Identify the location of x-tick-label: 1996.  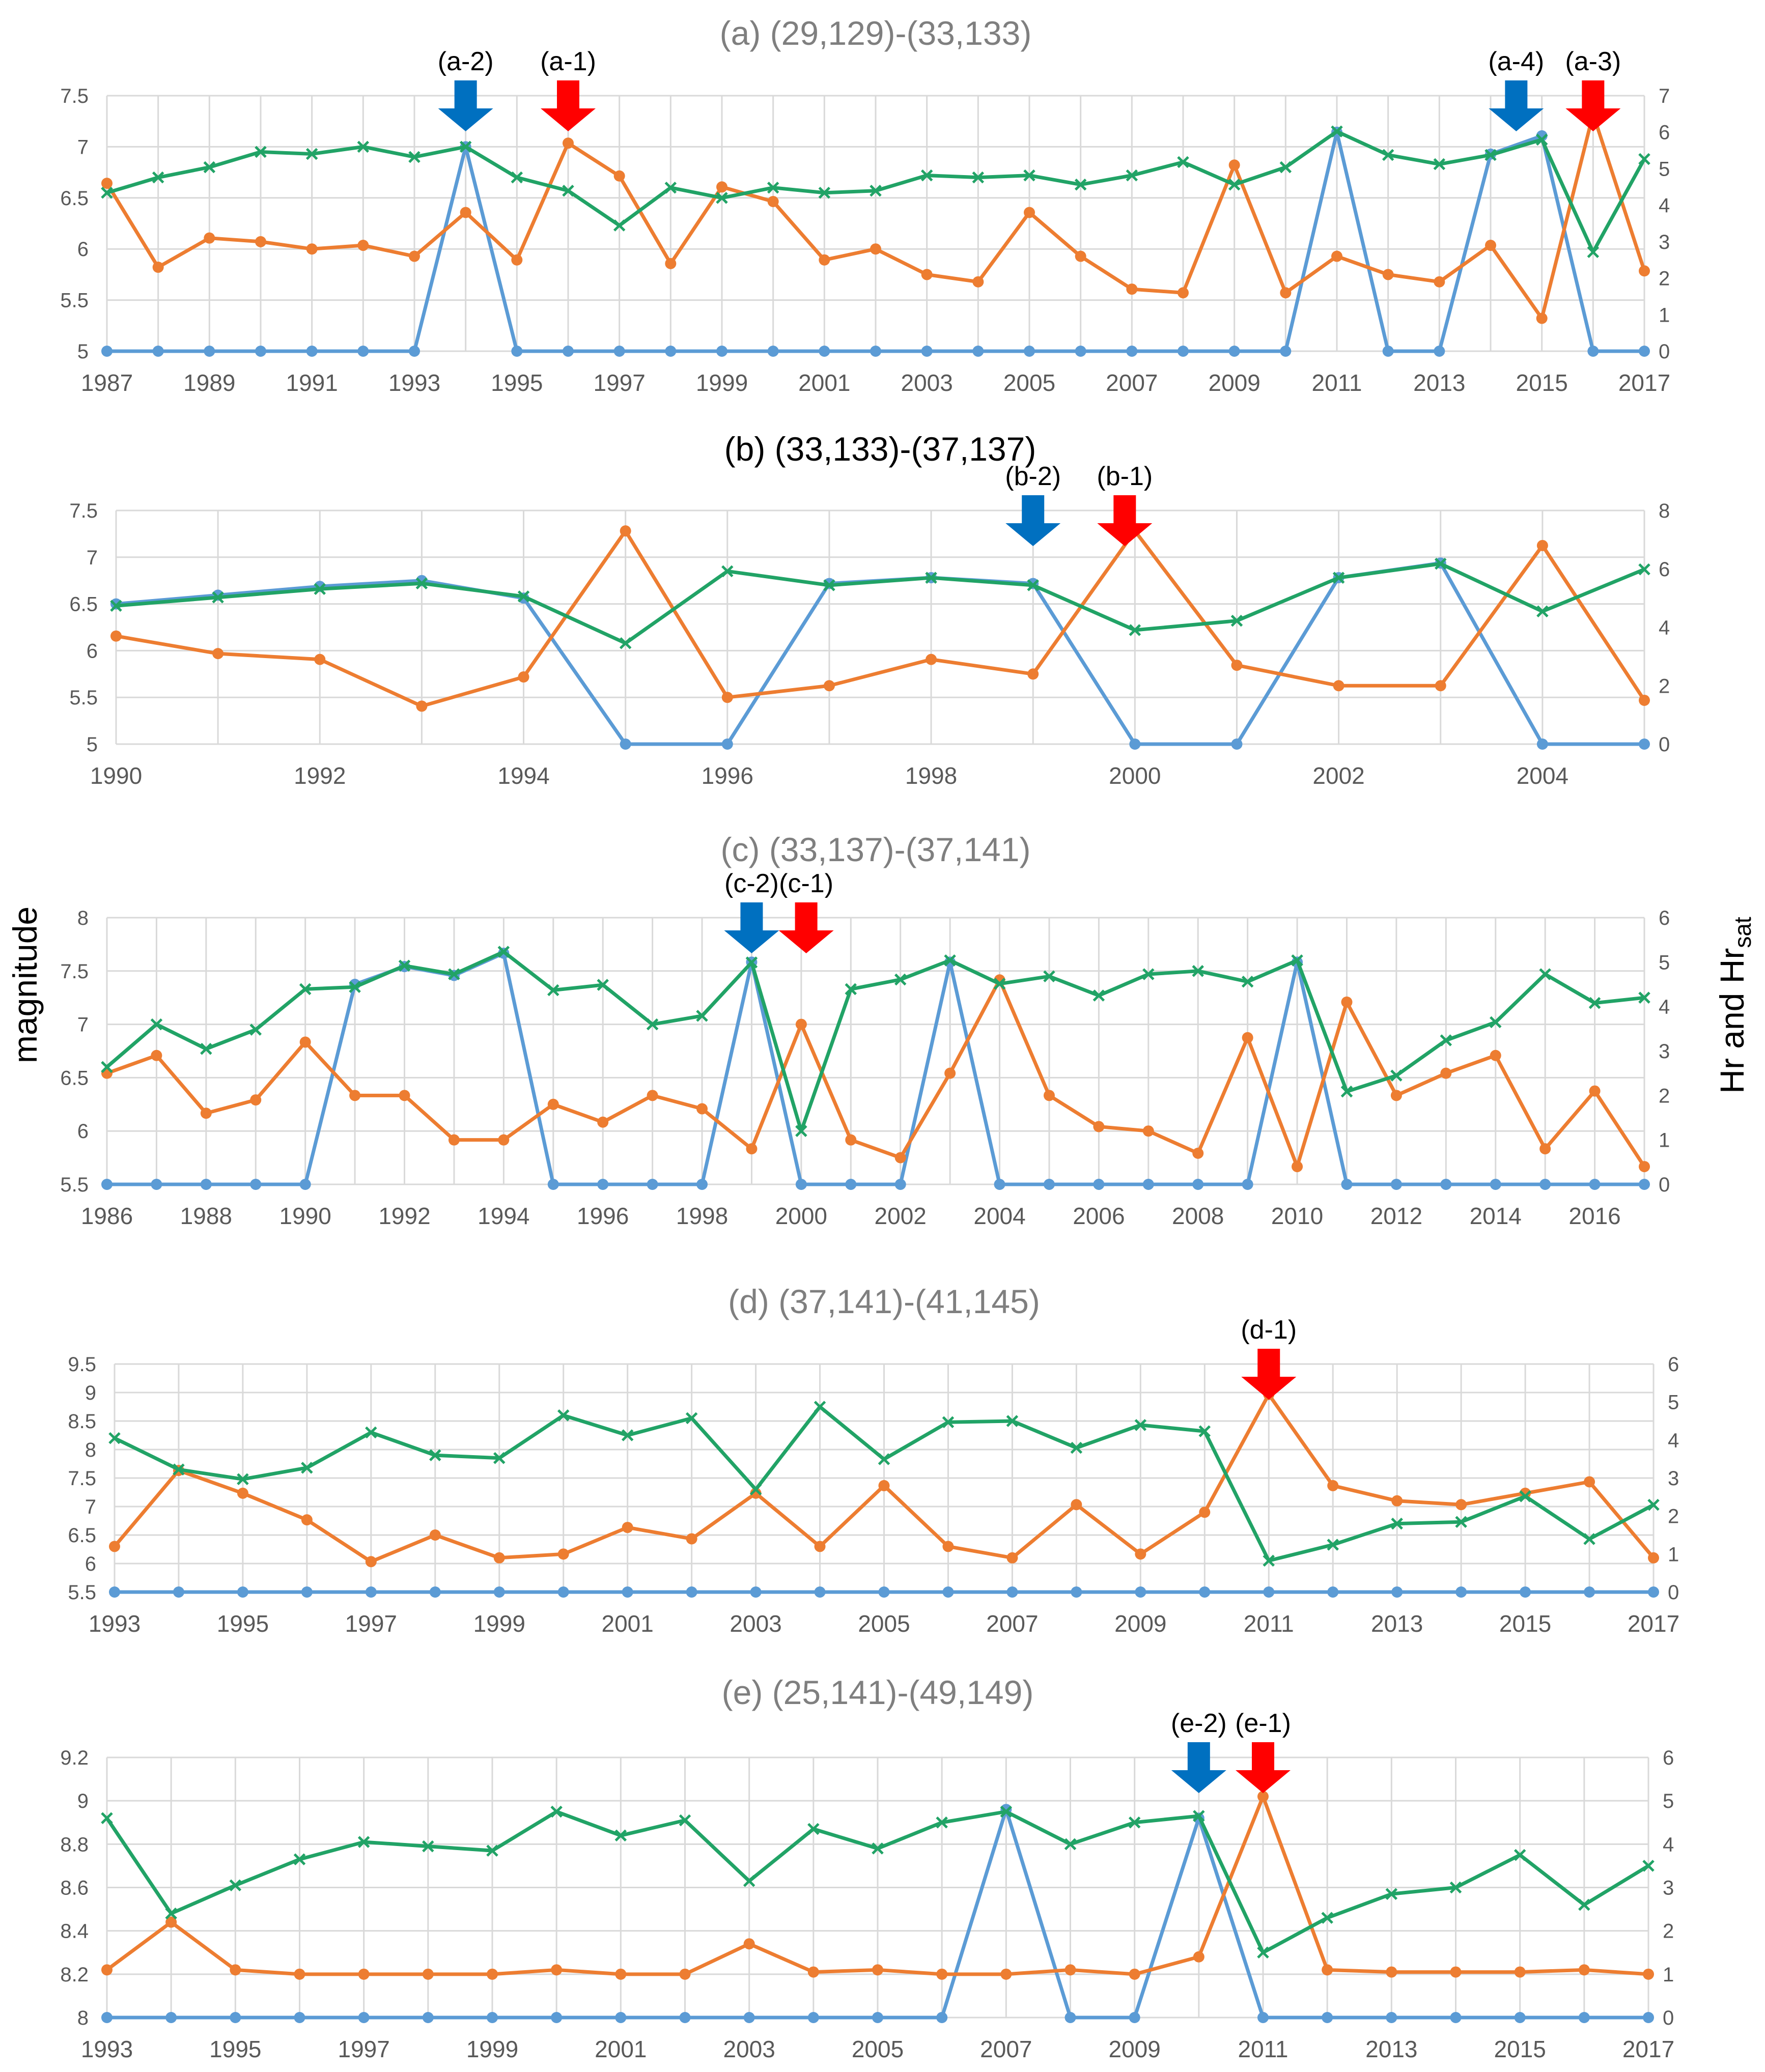
(603, 1216).